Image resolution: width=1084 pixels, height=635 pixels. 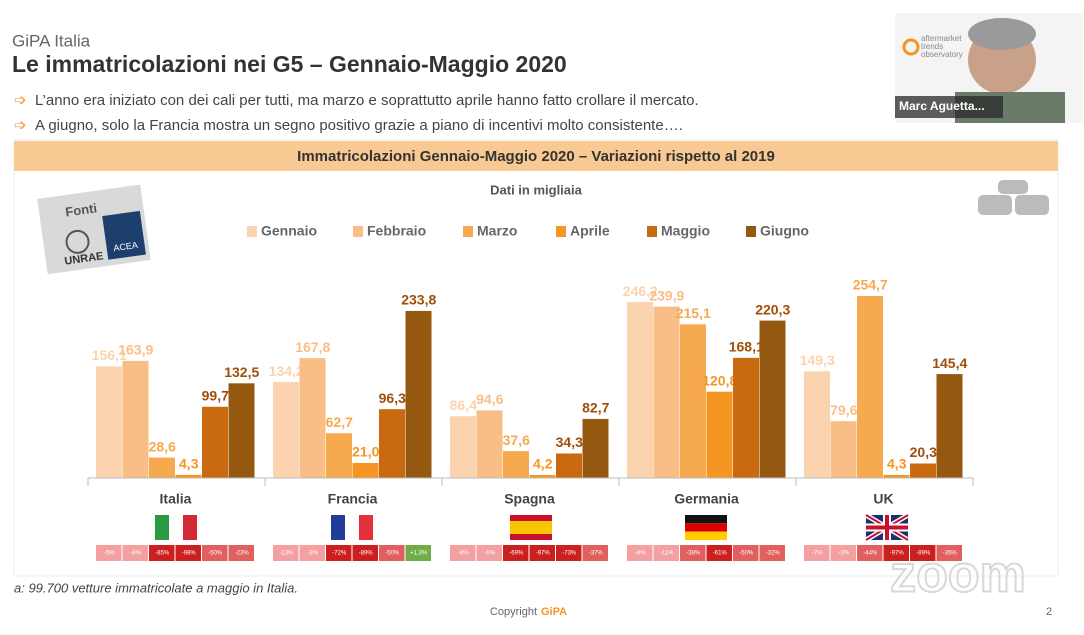 What do you see at coordinates (949, 363) in the screenshot?
I see `value-label: 145,4` at bounding box center [949, 363].